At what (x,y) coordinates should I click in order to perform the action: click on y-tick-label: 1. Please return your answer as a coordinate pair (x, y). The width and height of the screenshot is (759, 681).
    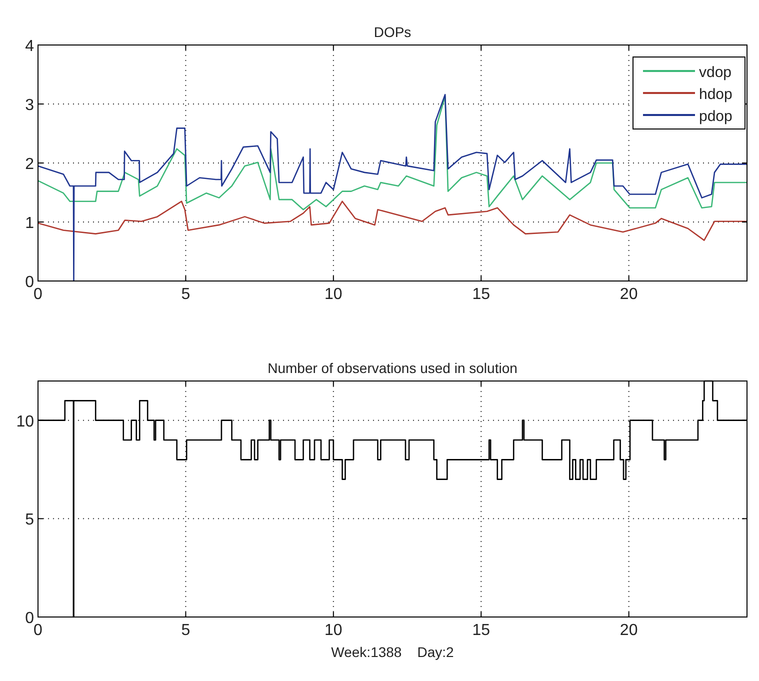
    Looking at the image, I should click on (29, 223).